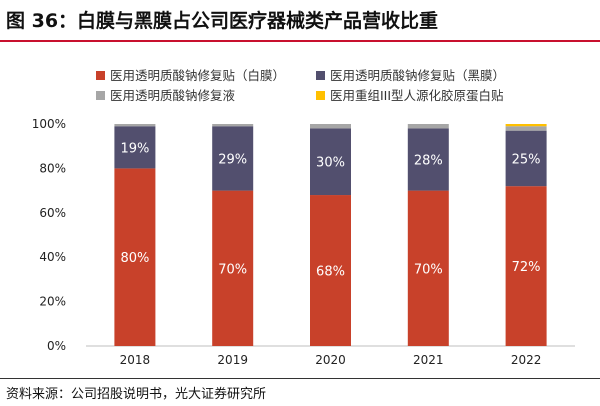 The width and height of the screenshot is (600, 406). Describe the element at coordinates (52, 302) in the screenshot. I see `y-tick-label: 20%` at that location.